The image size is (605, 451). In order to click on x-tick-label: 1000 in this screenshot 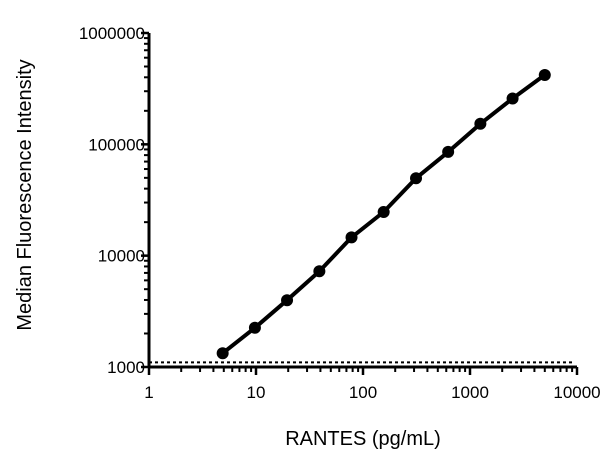, I will do `click(470, 392)`.